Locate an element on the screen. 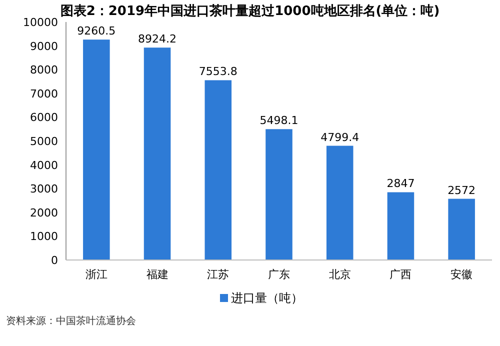  x-tick-label: 广西 is located at coordinates (401, 274).